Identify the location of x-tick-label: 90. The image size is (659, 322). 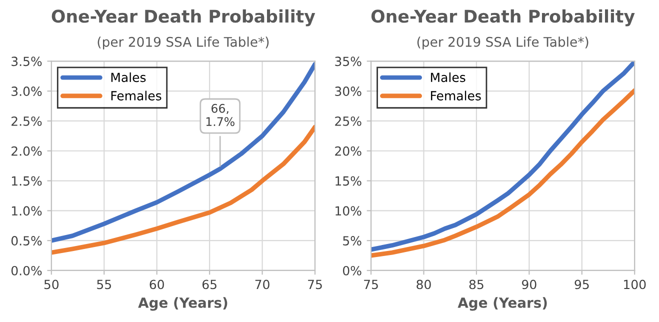
(529, 285).